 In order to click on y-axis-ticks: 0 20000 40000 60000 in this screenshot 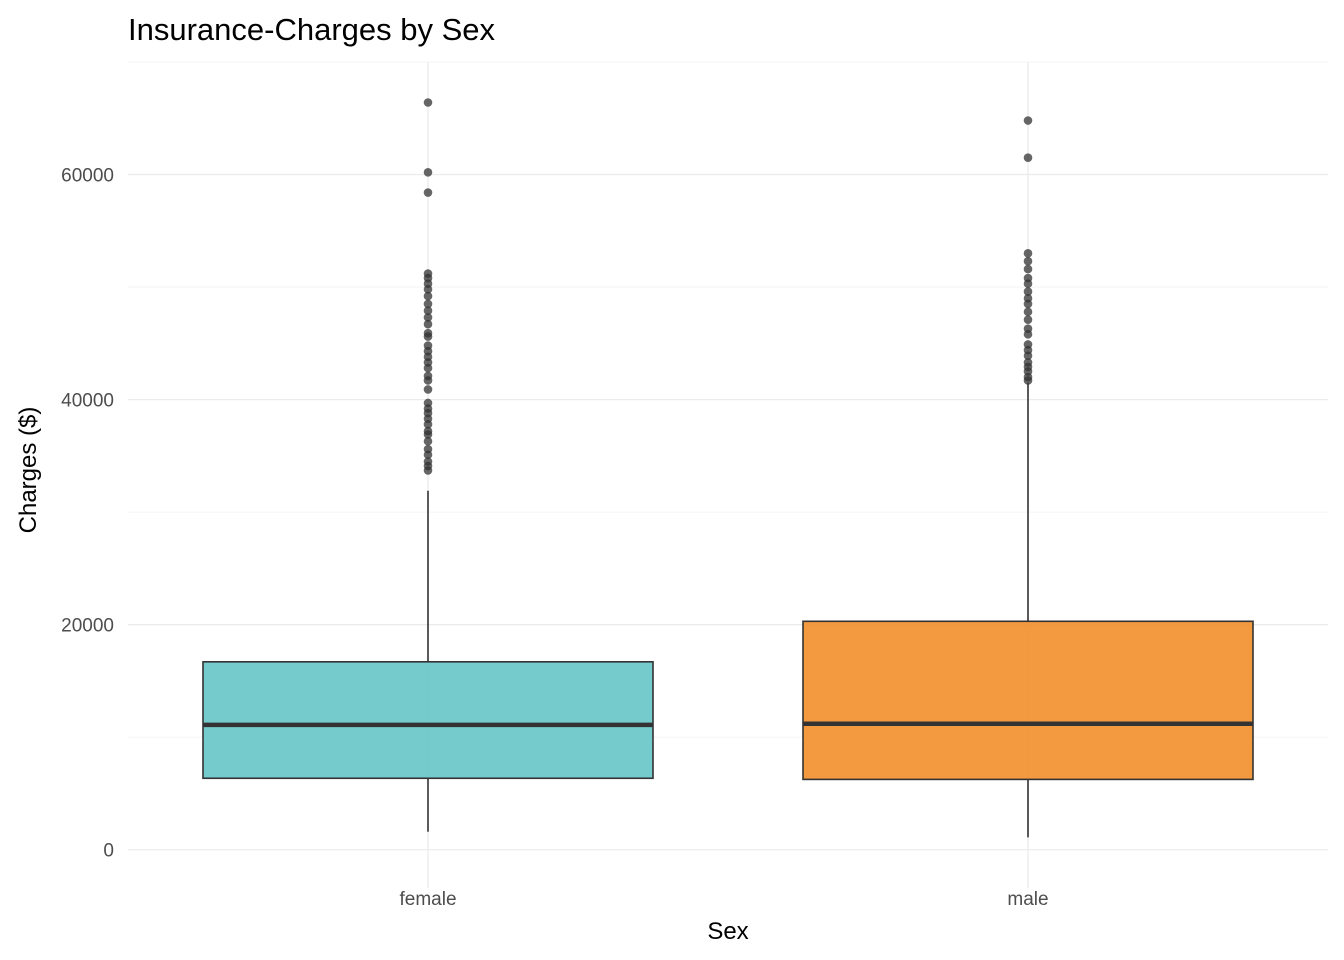, I will do `click(87, 514)`.